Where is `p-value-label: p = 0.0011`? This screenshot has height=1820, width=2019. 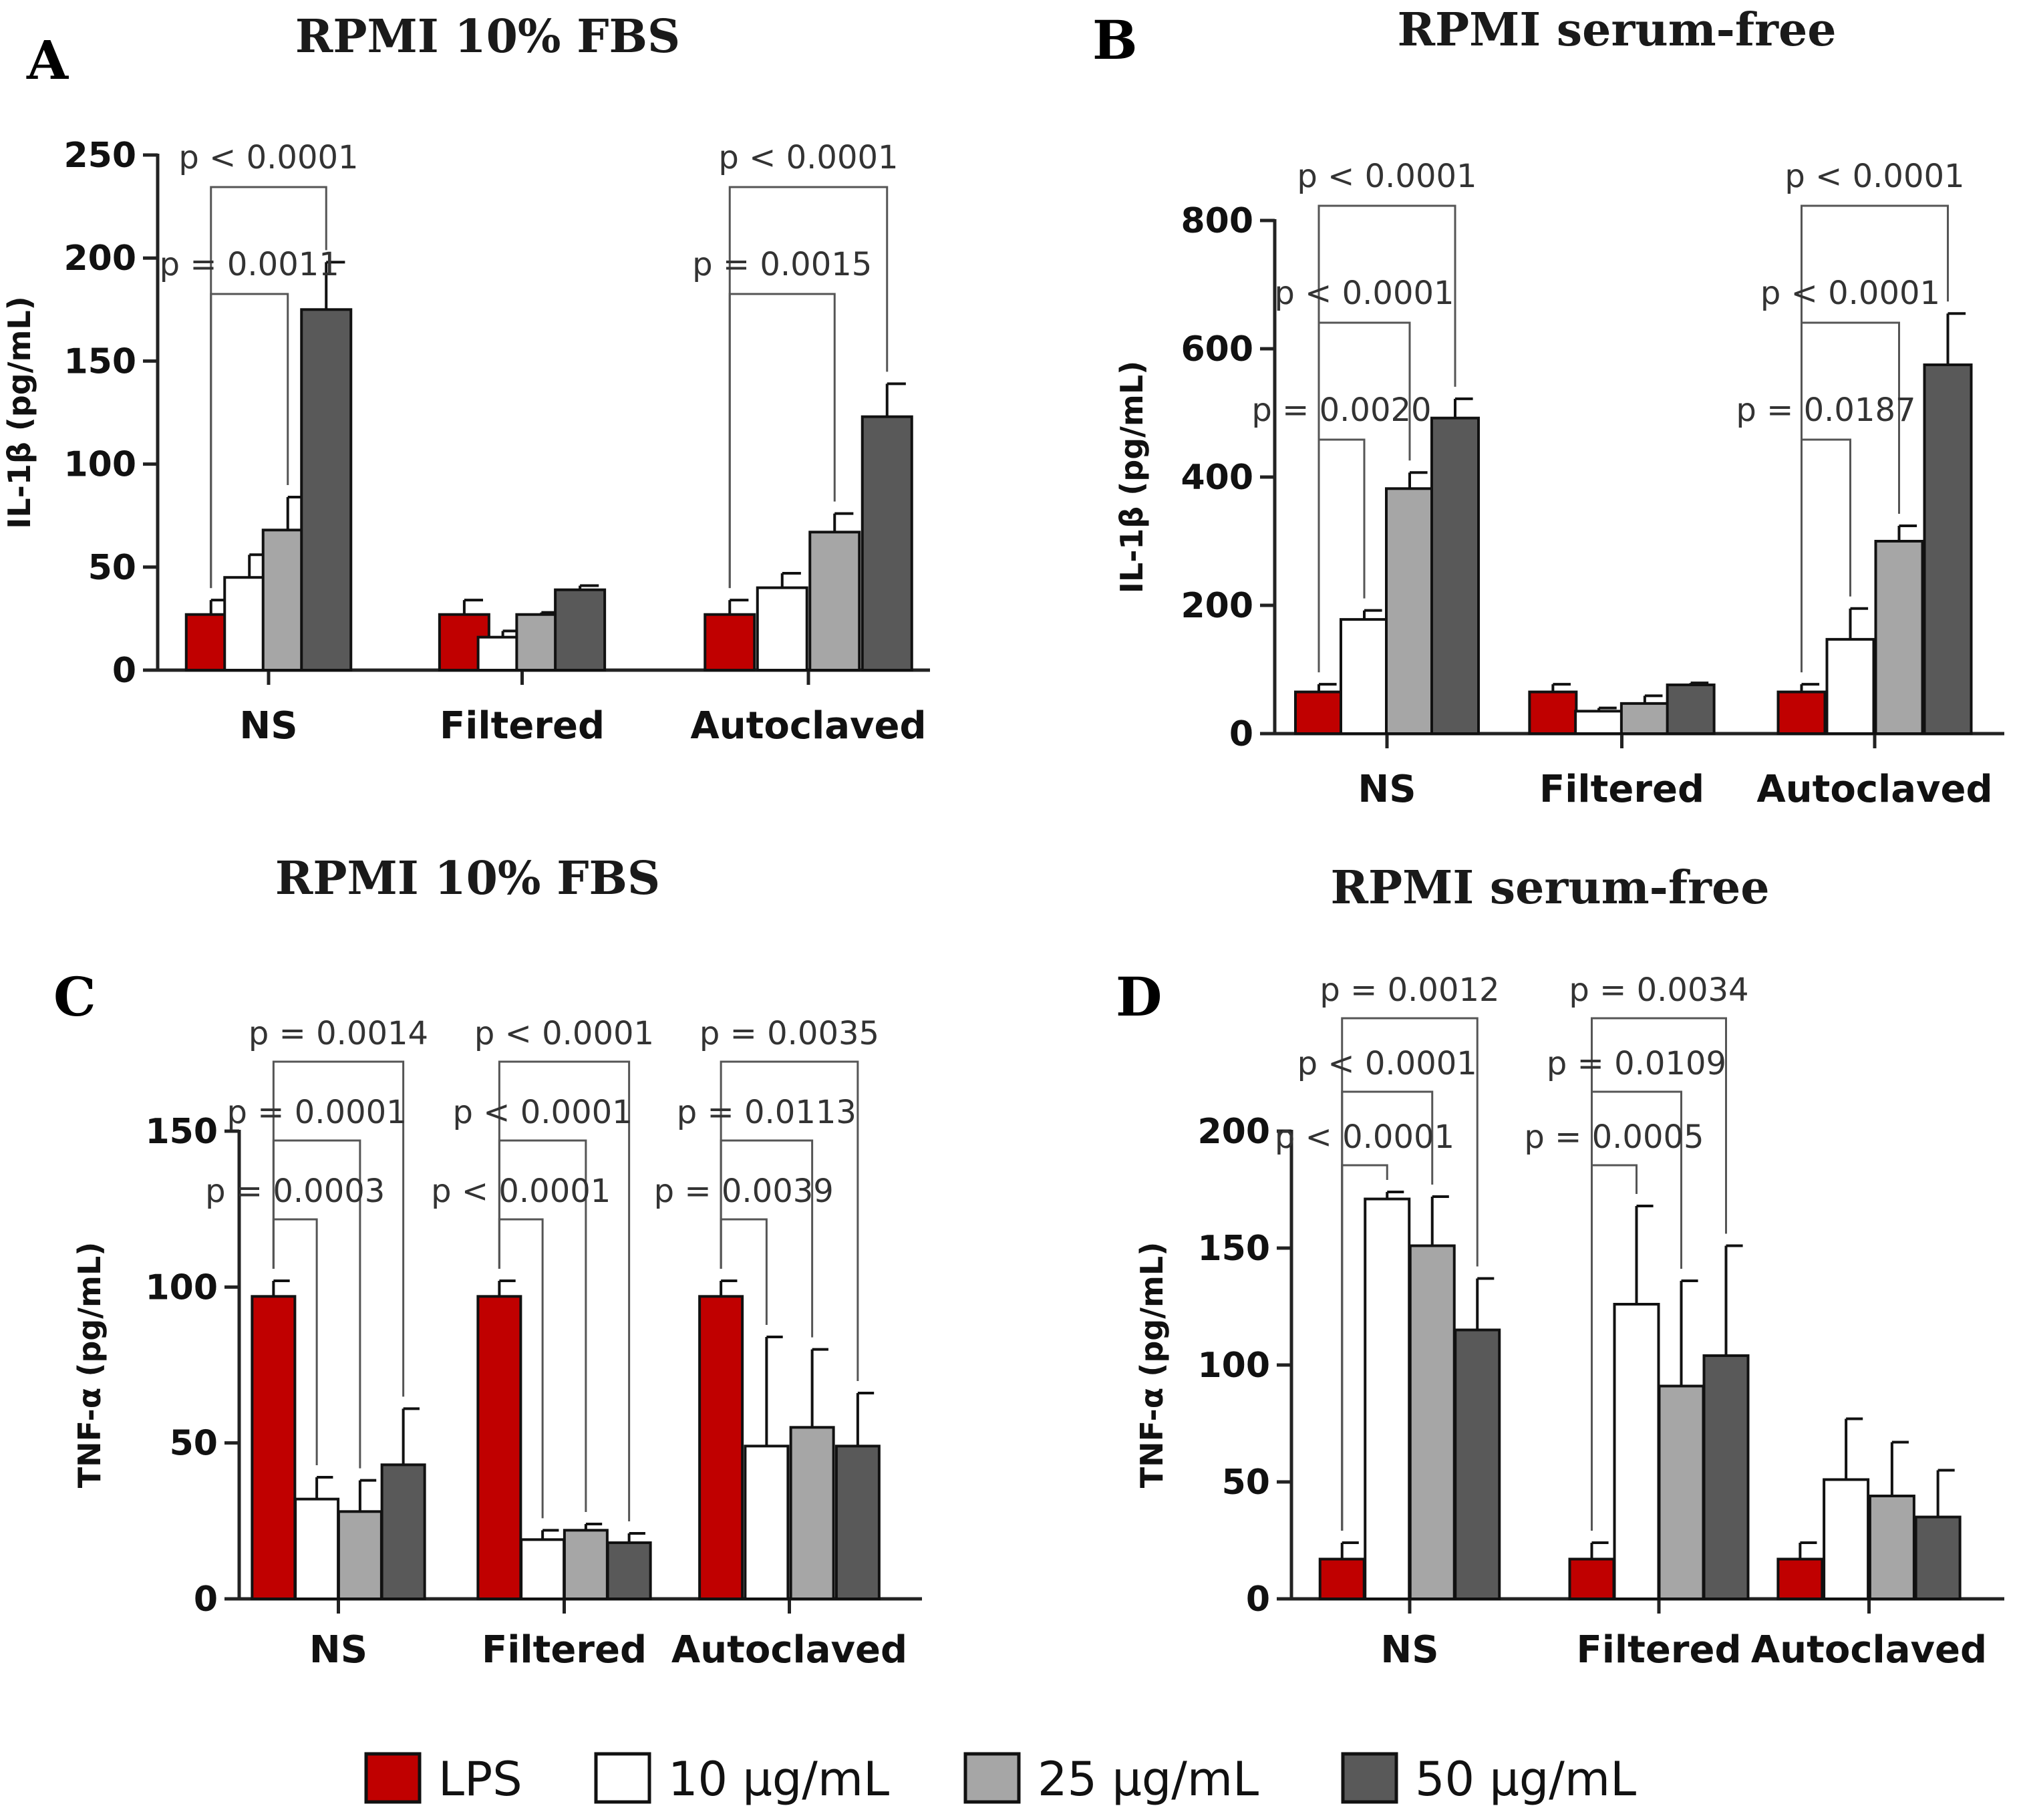 p-value-label: p = 0.0011 is located at coordinates (249, 264).